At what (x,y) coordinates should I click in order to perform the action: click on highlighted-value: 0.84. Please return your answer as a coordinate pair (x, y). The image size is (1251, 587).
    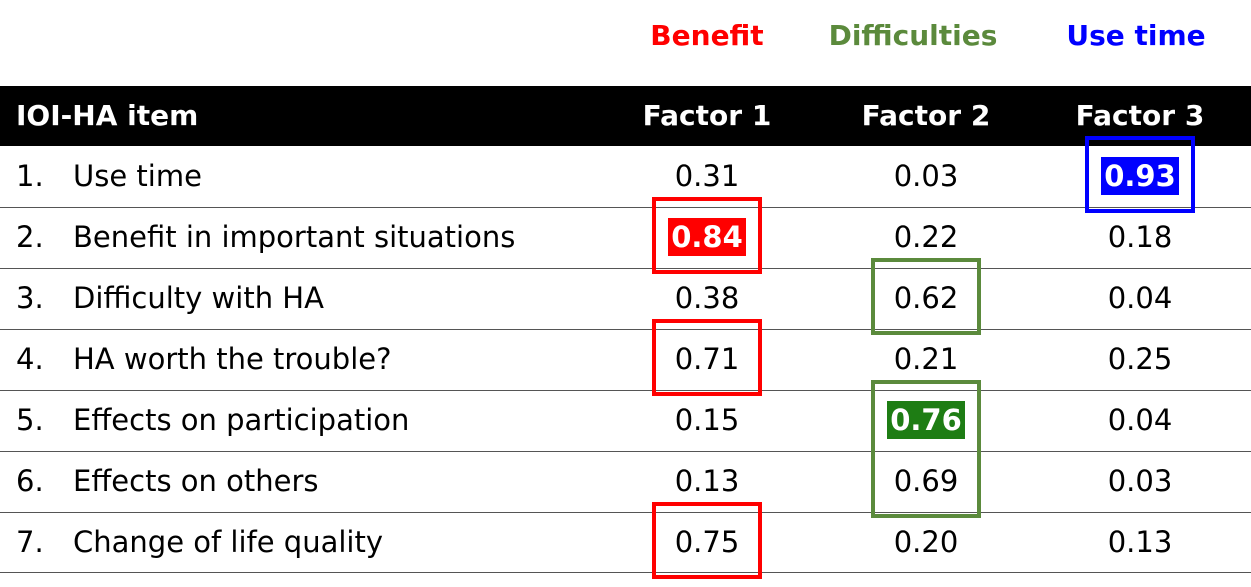
    Looking at the image, I should click on (707, 237).